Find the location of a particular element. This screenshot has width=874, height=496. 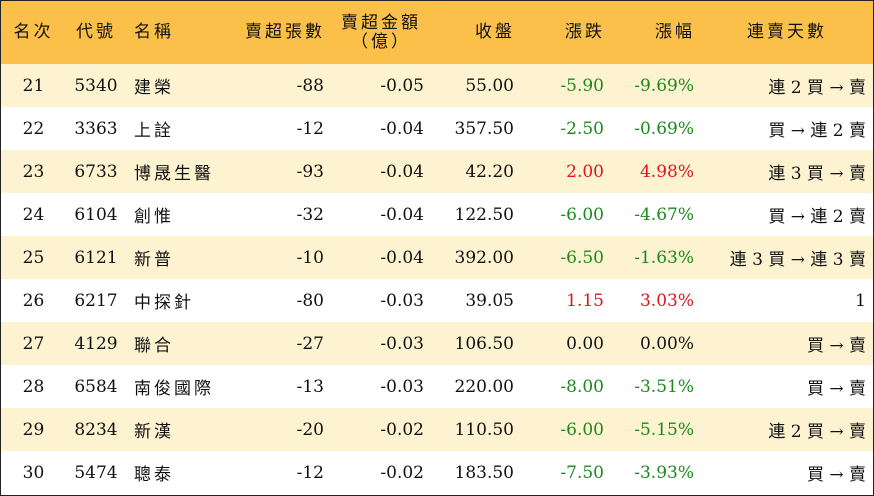

close-price-cell: 357.50 is located at coordinates (484, 128).